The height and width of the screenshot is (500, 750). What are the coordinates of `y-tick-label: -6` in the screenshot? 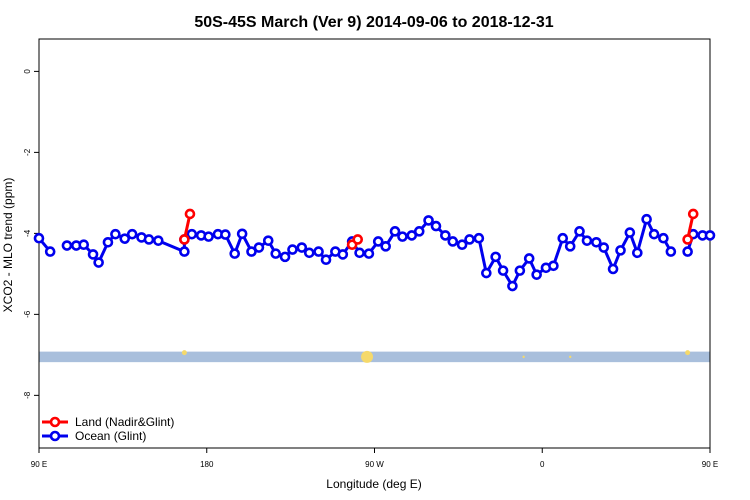 It's located at (27, 314).